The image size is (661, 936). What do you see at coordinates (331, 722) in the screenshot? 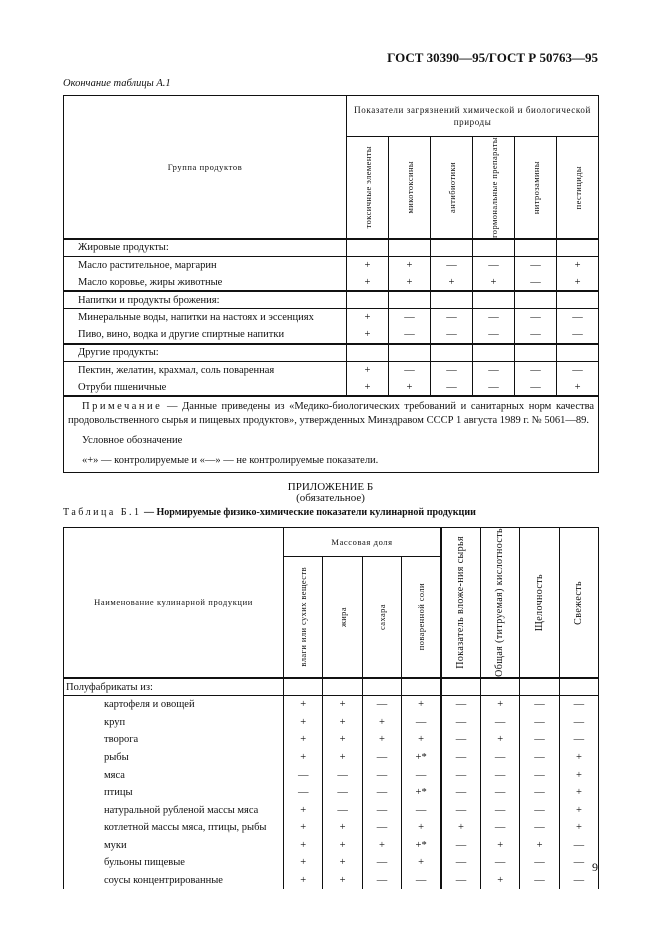
I see `table-row: круп + + + — — — — —` at bounding box center [331, 722].